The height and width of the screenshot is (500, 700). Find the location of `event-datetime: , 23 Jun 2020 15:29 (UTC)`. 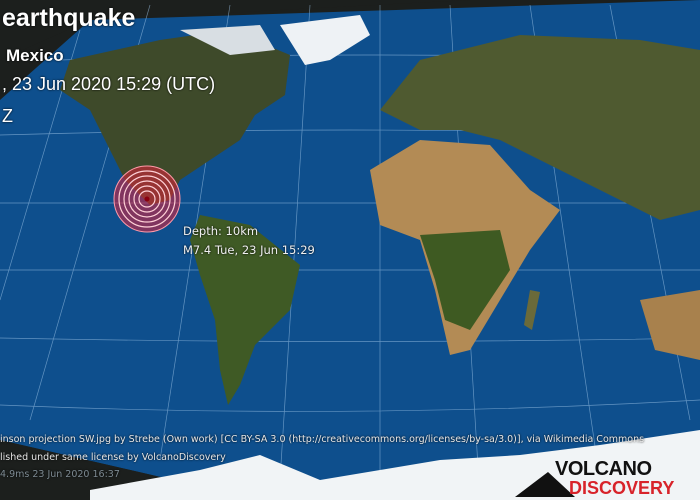

event-datetime: , 23 Jun 2020 15:29 (UTC) is located at coordinates (109, 84).